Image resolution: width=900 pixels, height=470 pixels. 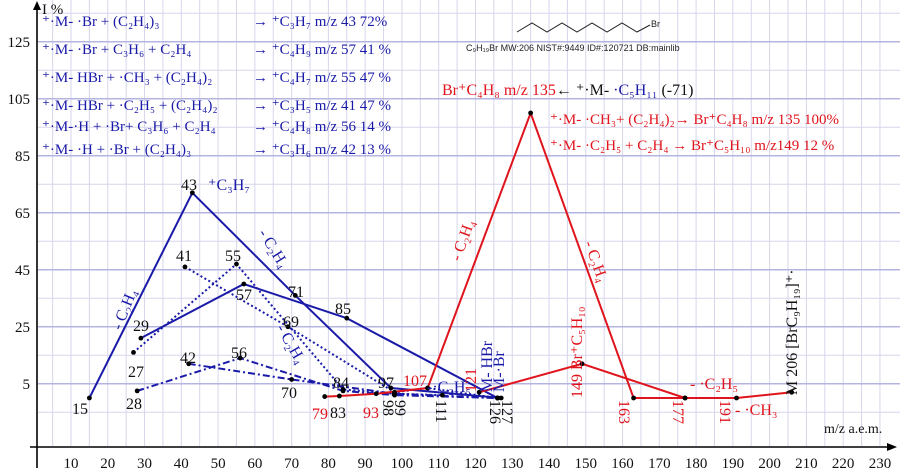 What do you see at coordinates (184, 256) in the screenshot?
I see `point-label: 41` at bounding box center [184, 256].